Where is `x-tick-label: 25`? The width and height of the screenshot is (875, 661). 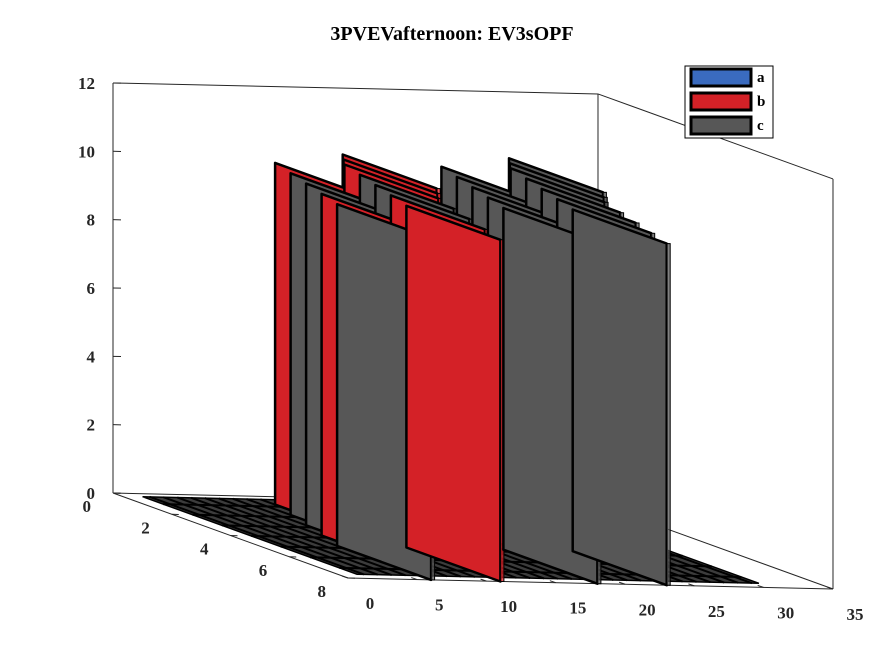
x-tick-label: 25 is located at coordinates (716, 611).